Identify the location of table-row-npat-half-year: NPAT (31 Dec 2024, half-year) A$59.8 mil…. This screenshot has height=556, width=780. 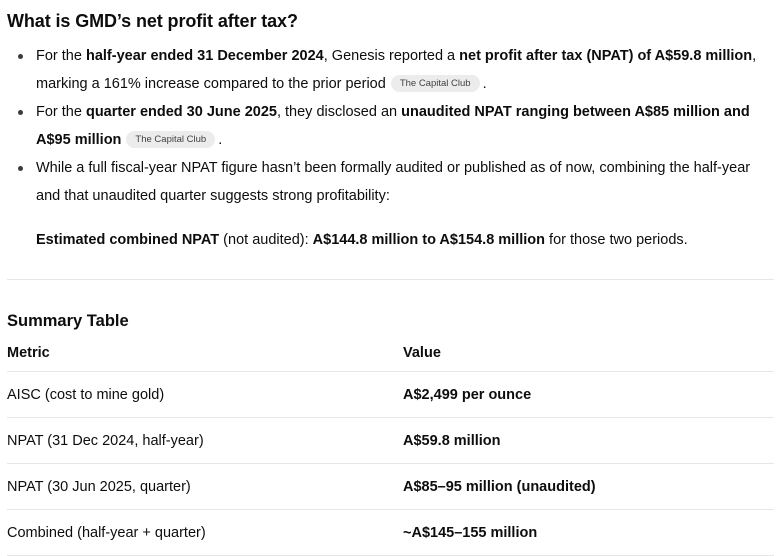
(390, 440).